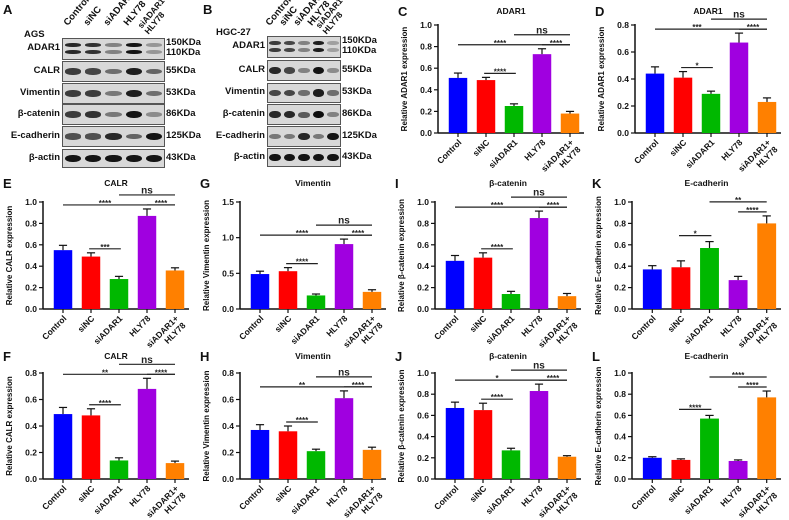 The image size is (789, 520). What do you see at coordinates (707, 356) in the screenshot?
I see `chart-title: E-cadherin` at bounding box center [707, 356].